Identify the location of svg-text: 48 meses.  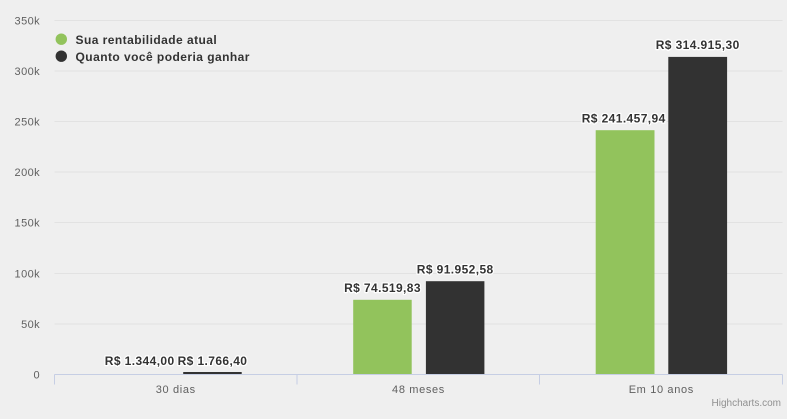
(418, 390).